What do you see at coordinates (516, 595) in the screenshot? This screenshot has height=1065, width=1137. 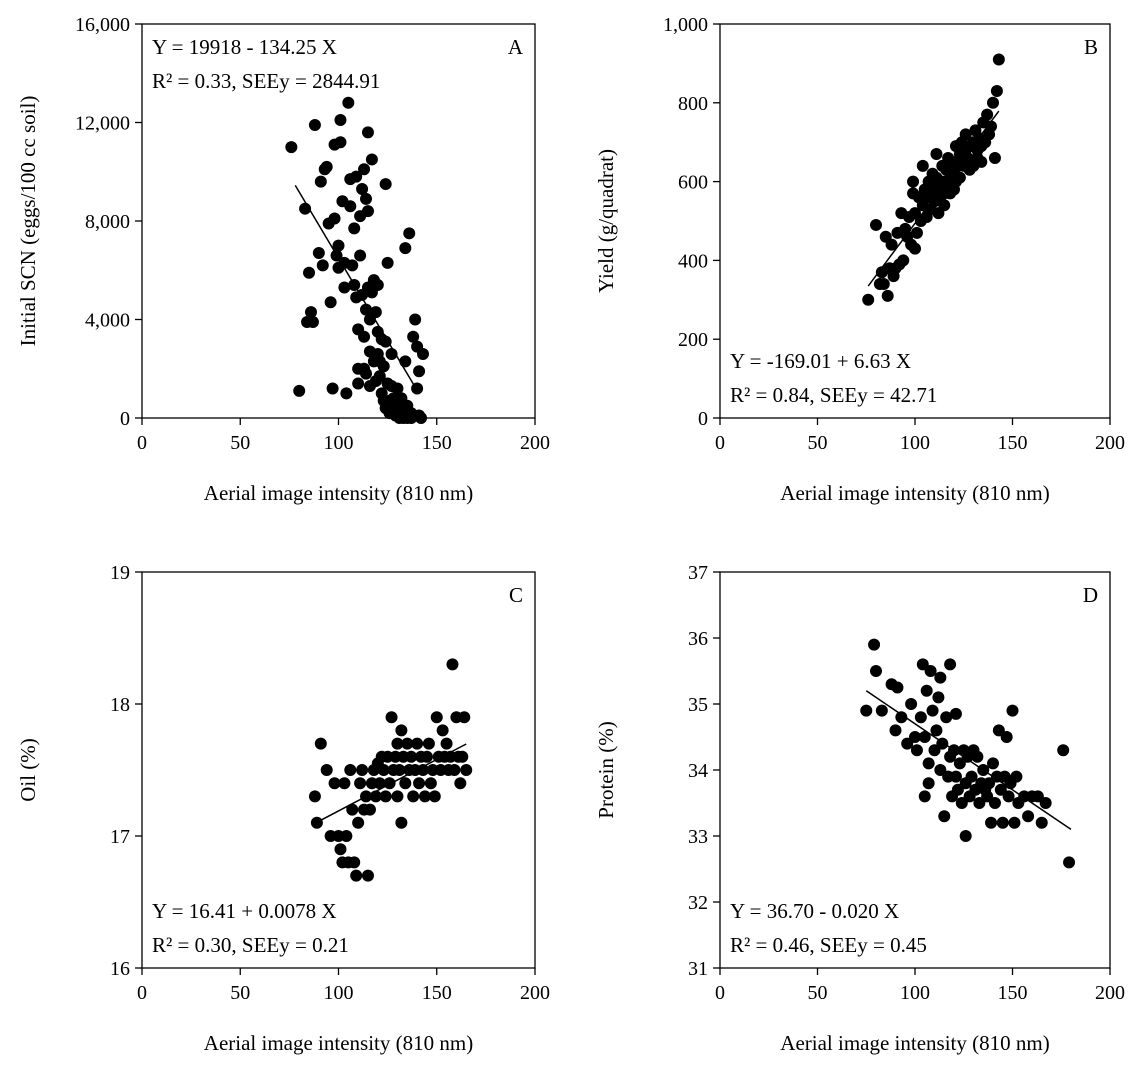 I see `panel-label: C` at bounding box center [516, 595].